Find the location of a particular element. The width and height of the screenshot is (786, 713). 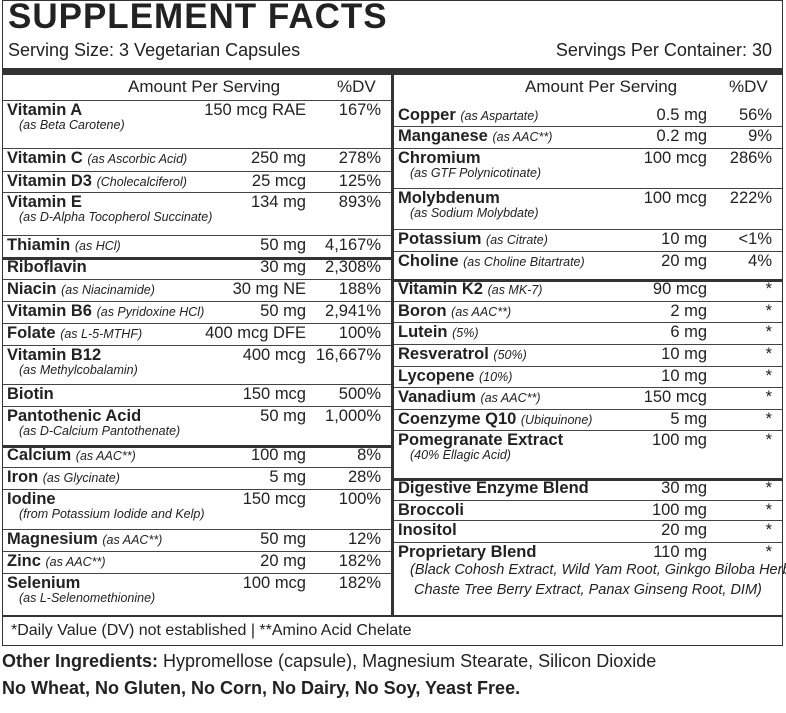

amount-per-serving: 400 mcg is located at coordinates (274, 355).